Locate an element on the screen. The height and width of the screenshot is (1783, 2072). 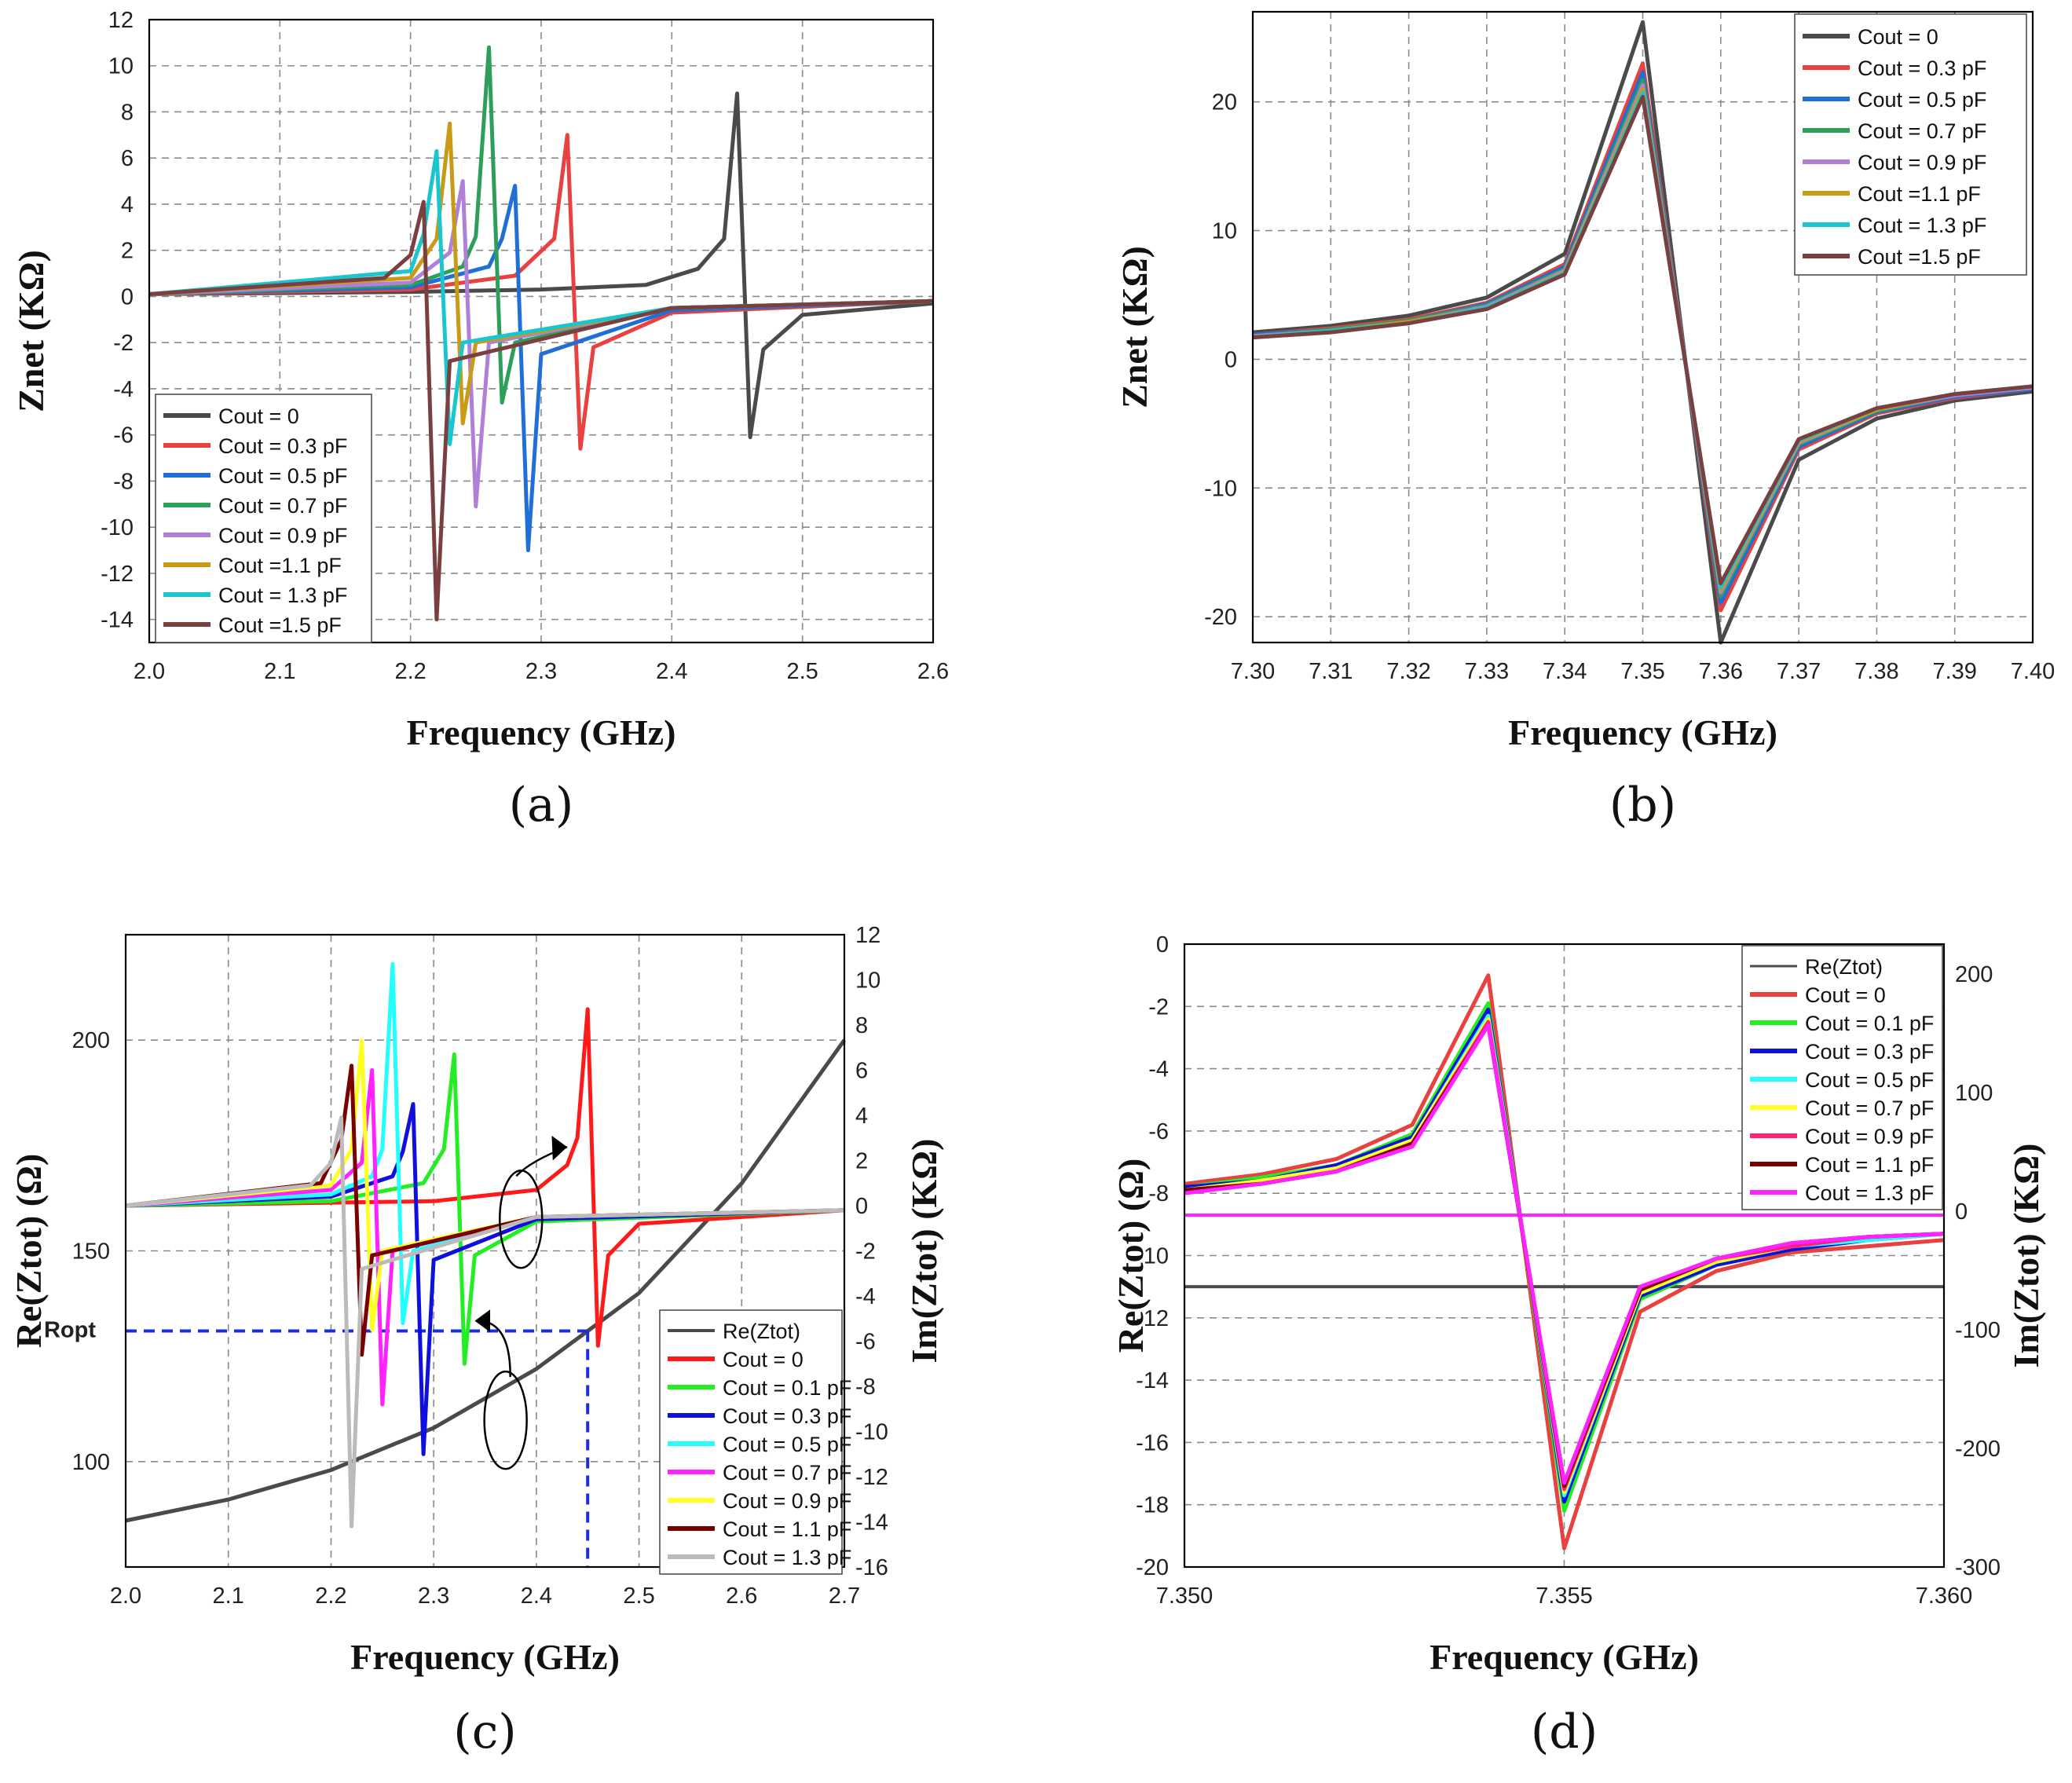
x-tick-label: 2.6 is located at coordinates (741, 1596).